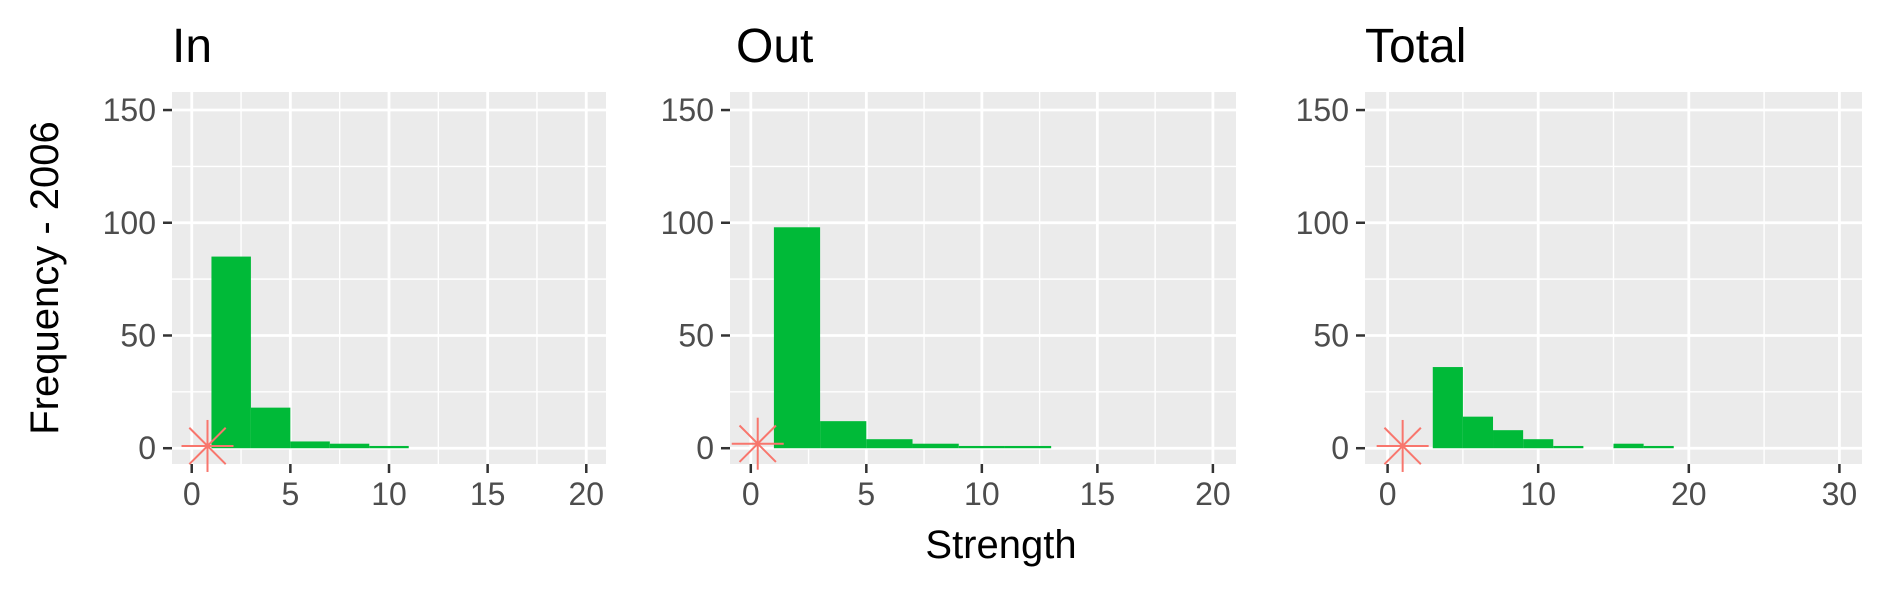 The height and width of the screenshot is (590, 1889). What do you see at coordinates (1415, 46) in the screenshot?
I see `panel-title: Total` at bounding box center [1415, 46].